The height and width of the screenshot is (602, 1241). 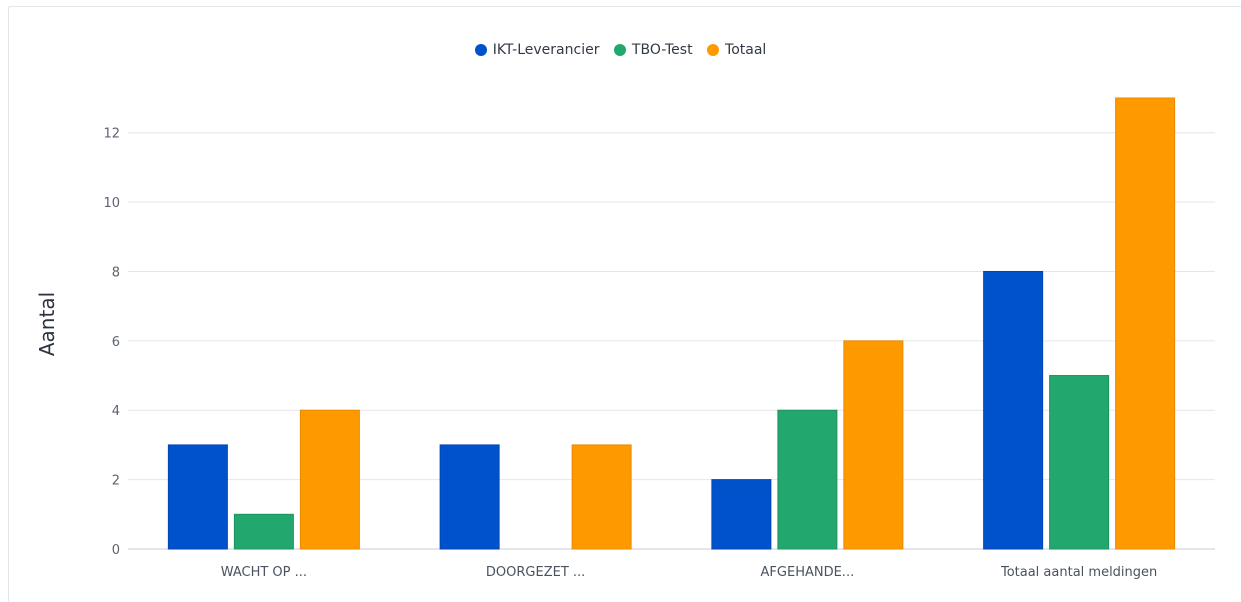 What do you see at coordinates (746, 50) in the screenshot?
I see `legend-label: Totaal` at bounding box center [746, 50].